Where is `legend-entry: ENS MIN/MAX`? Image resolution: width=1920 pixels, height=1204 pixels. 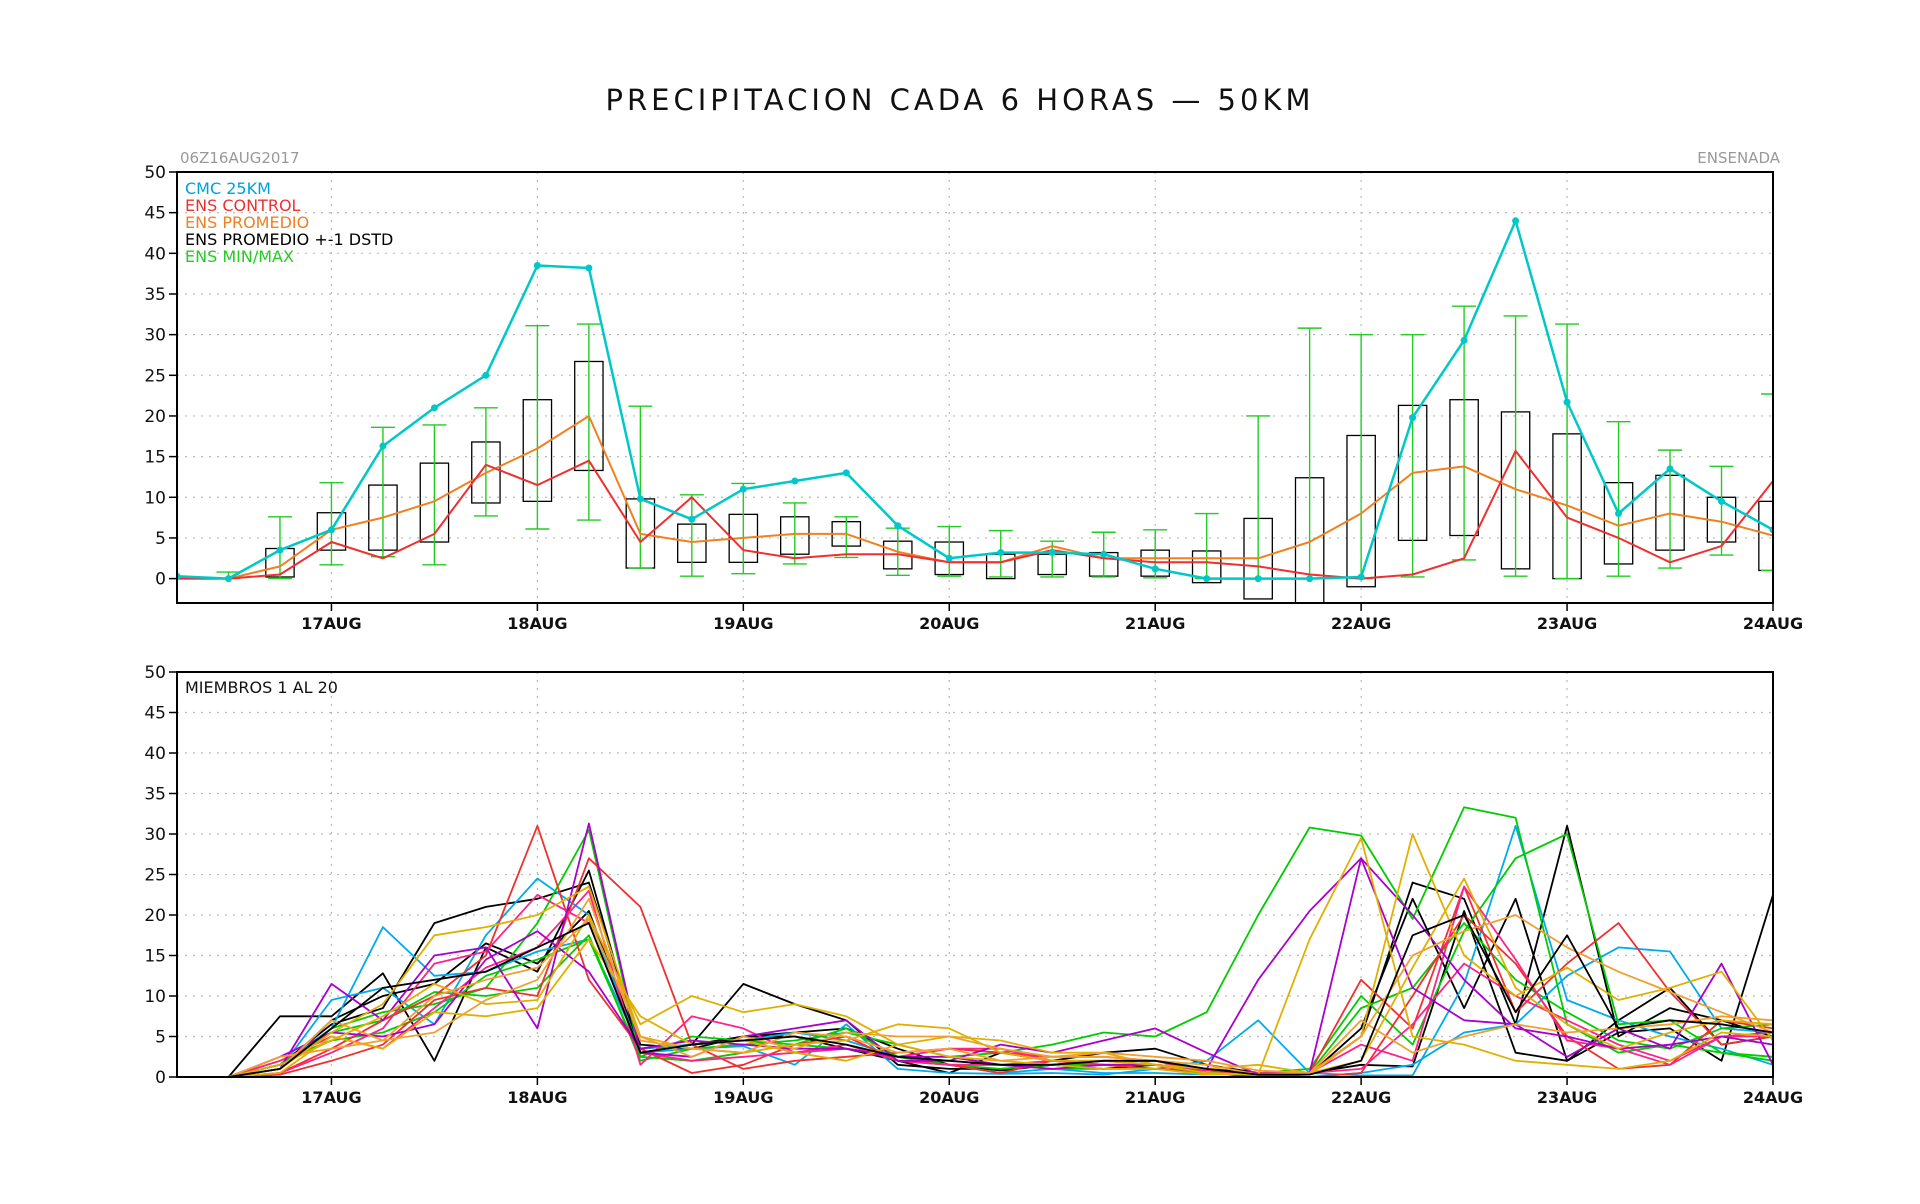 legend-entry: ENS MIN/MAX is located at coordinates (239, 256).